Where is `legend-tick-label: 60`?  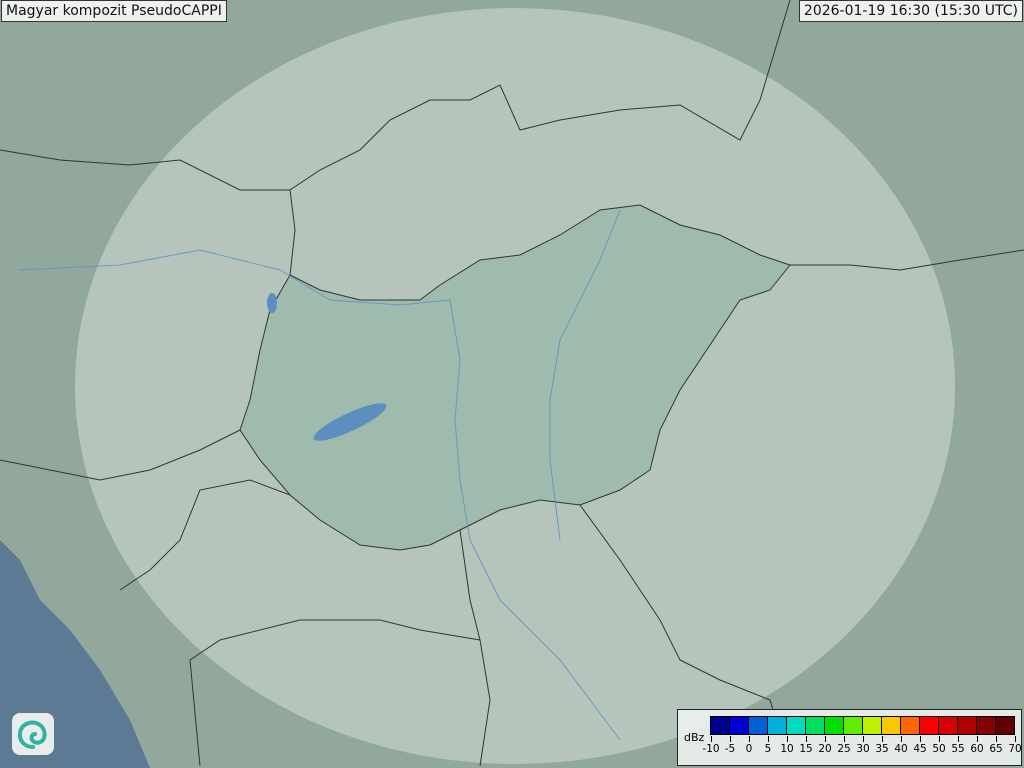 legend-tick-label: 60 is located at coordinates (977, 749).